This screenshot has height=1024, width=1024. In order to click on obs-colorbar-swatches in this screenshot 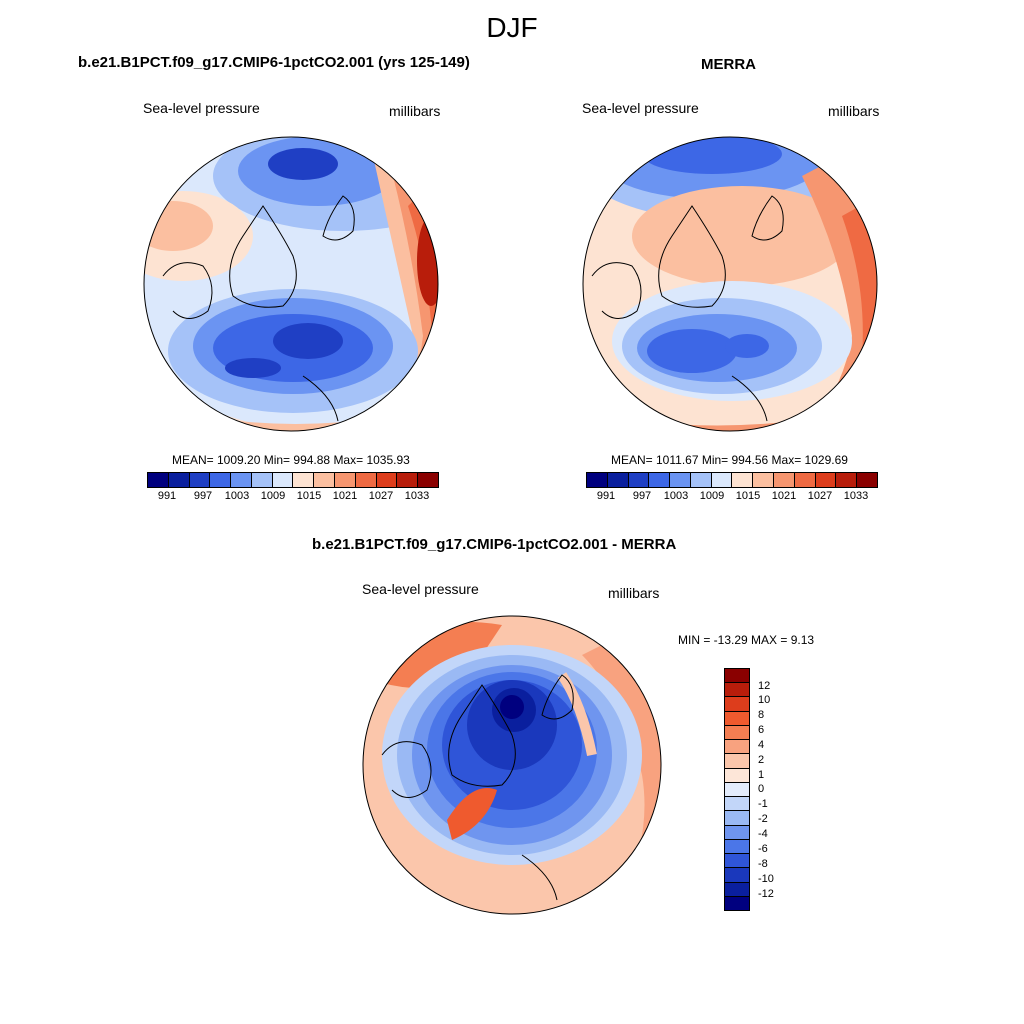, I will do `click(732, 480)`.